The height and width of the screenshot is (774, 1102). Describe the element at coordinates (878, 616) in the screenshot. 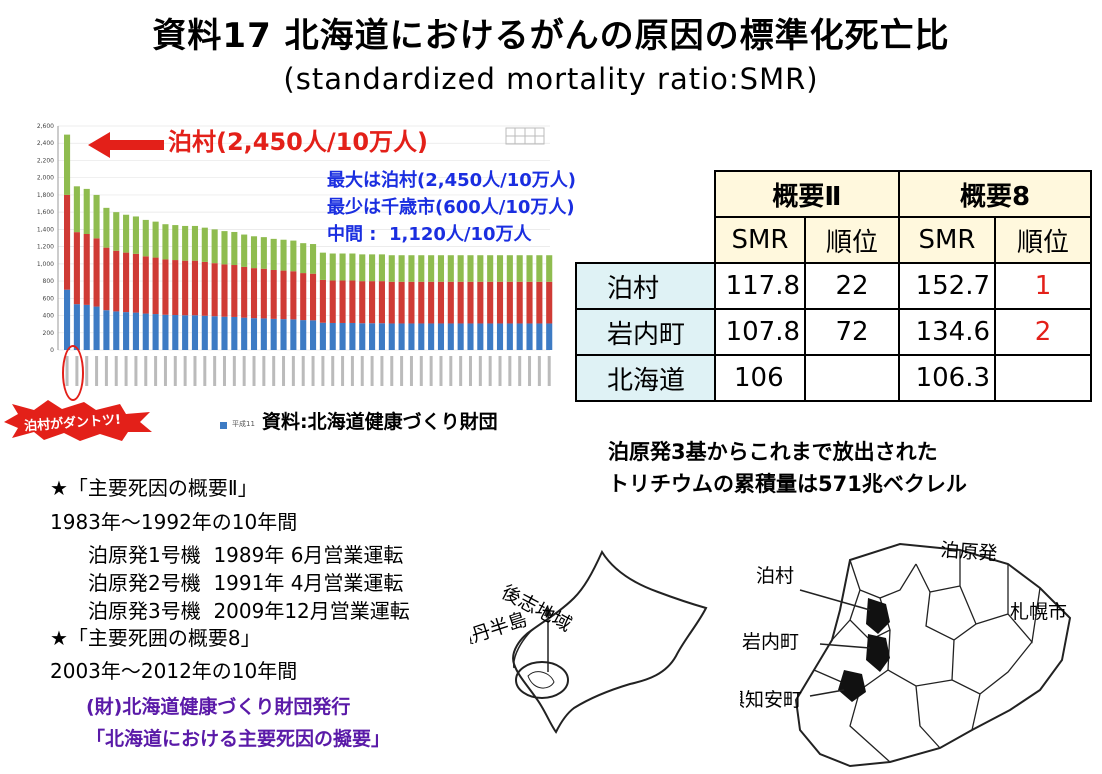

I see `tomari-area` at that location.